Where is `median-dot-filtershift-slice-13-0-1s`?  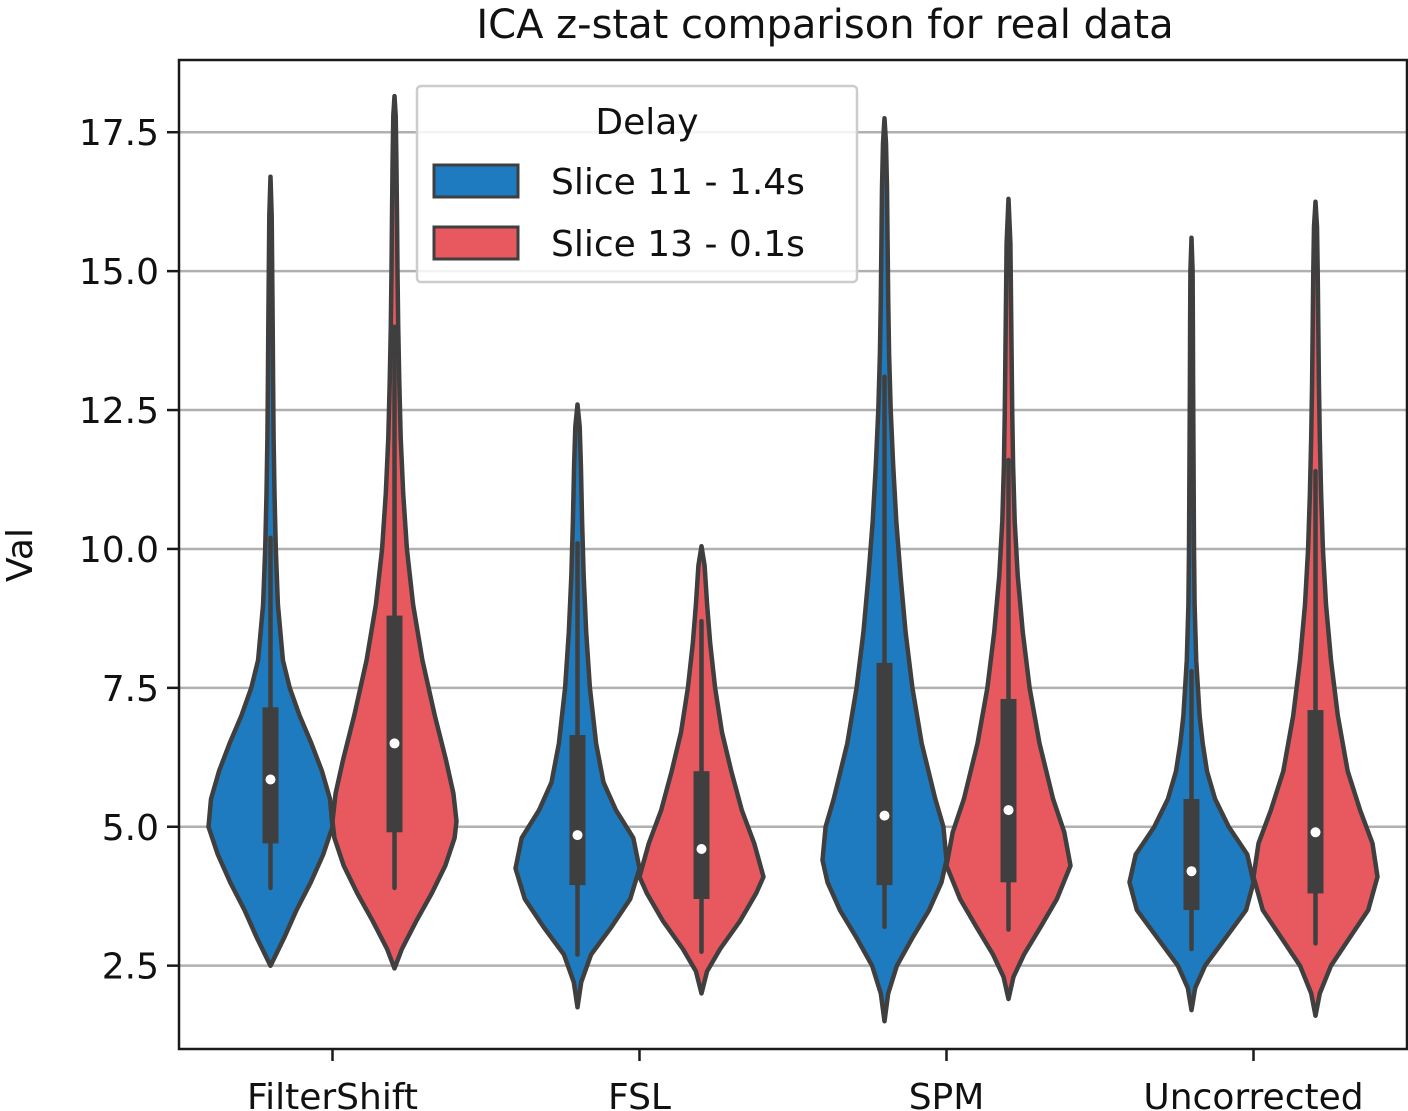 median-dot-filtershift-slice-13-0-1s is located at coordinates (394, 743).